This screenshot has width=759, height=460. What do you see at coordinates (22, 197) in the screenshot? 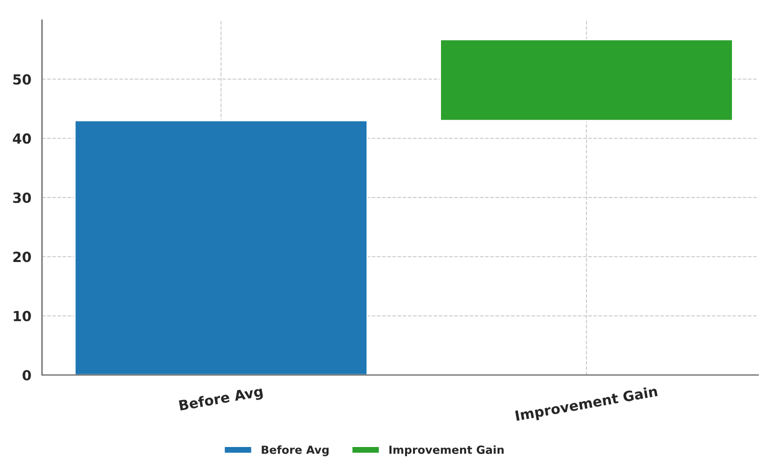
I see `y-tick-label: 30` at bounding box center [22, 197].